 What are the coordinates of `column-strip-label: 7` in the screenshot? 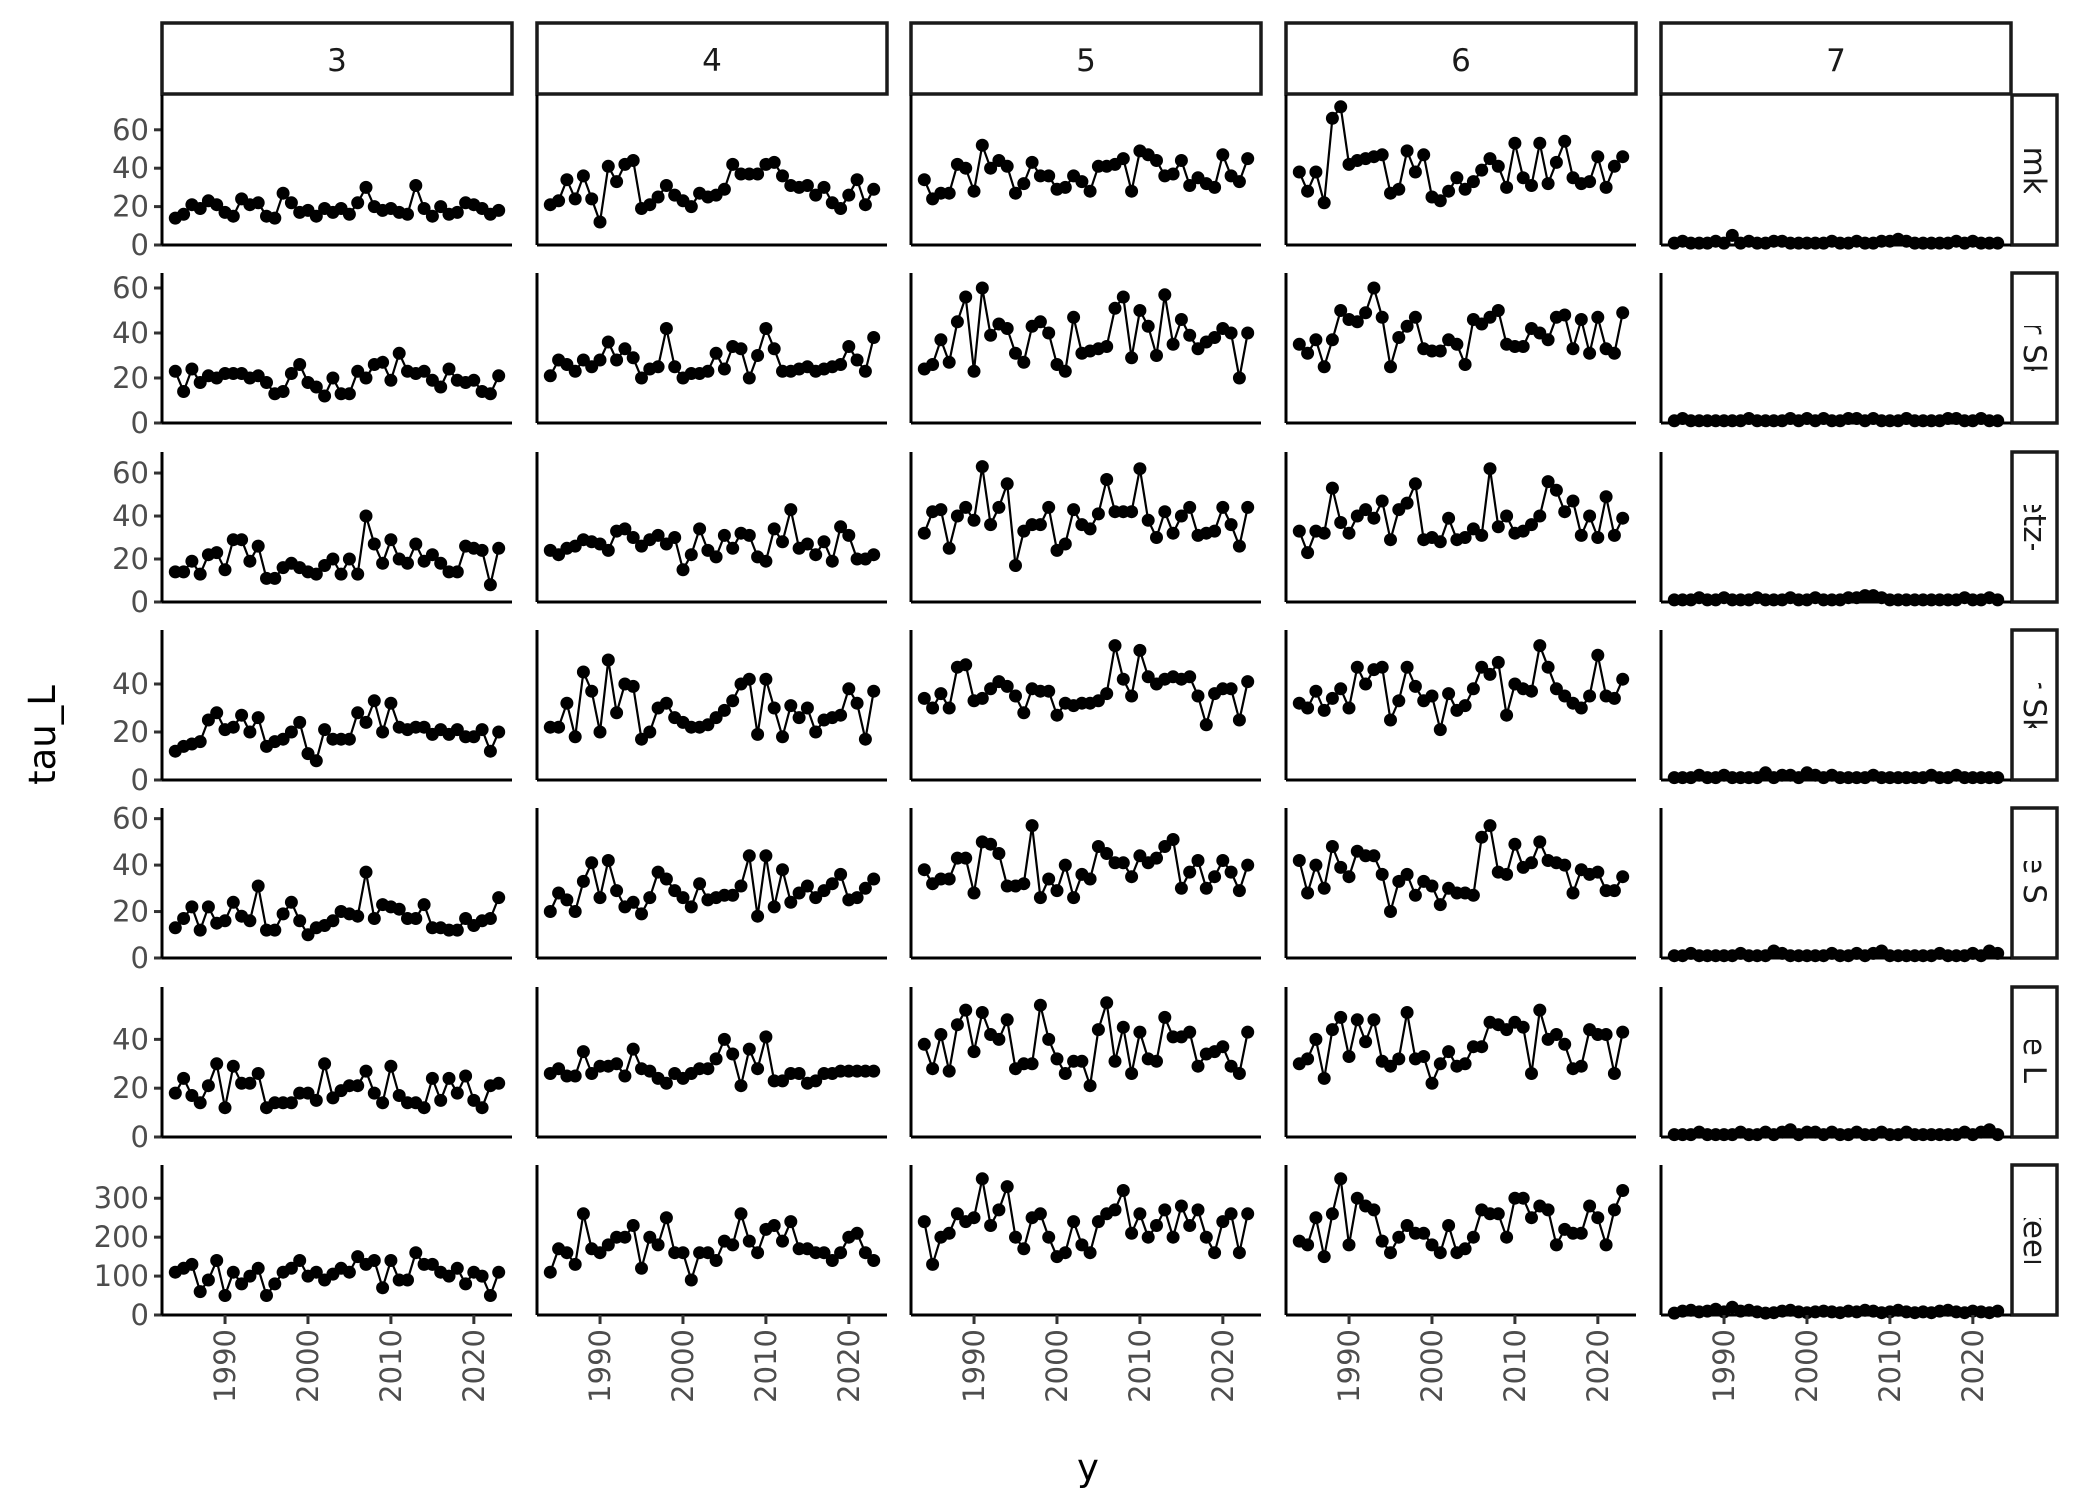 It's located at (1836, 61).